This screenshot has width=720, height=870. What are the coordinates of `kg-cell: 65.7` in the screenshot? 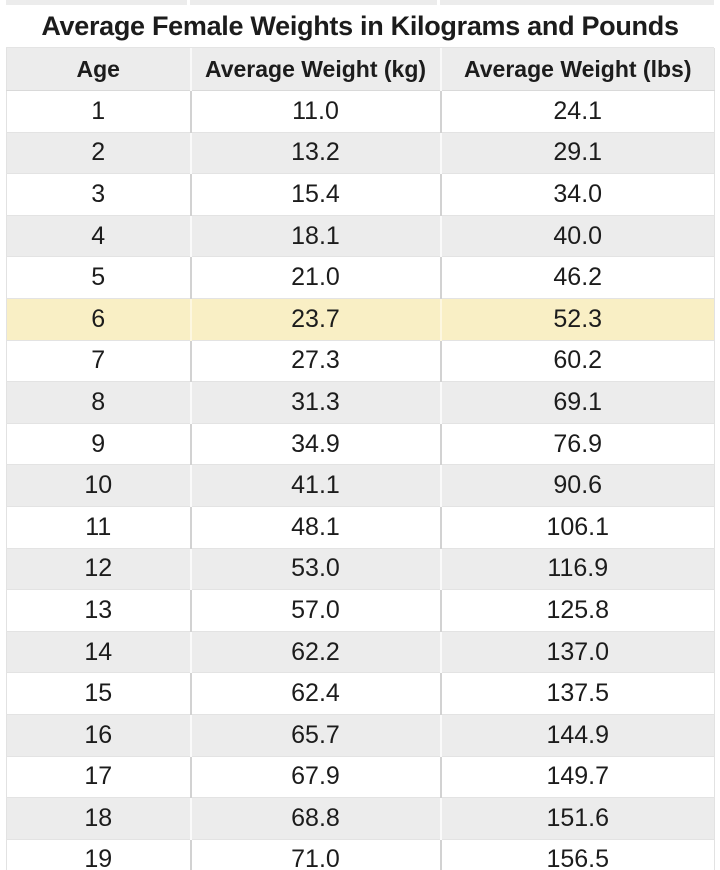 It's located at (315, 734).